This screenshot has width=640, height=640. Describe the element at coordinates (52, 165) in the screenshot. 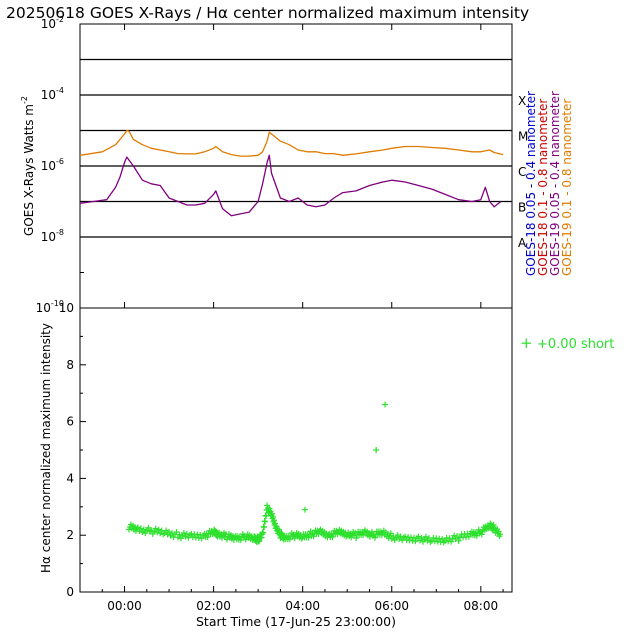

I see `y-tick-label: 10⁻⁶` at that location.